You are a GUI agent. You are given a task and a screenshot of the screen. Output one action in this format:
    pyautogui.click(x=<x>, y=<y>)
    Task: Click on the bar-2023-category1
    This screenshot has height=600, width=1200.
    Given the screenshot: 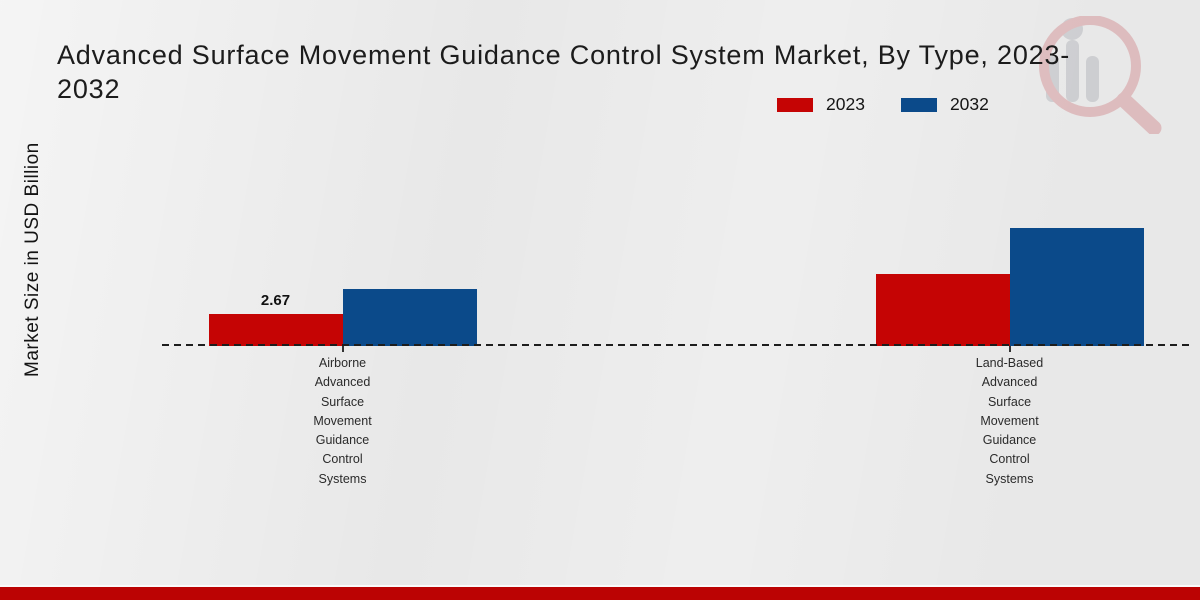 What is the action you would take?
    pyautogui.click(x=942, y=309)
    